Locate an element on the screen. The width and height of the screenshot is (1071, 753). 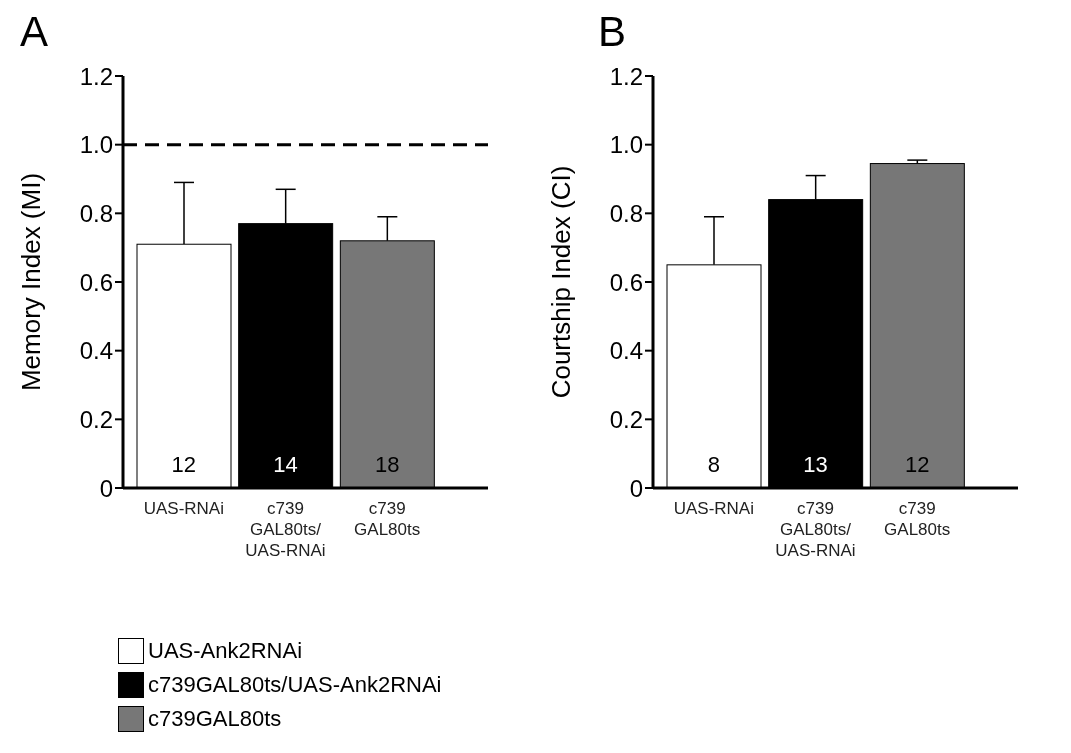
annotation: 13 is located at coordinates (815, 464).